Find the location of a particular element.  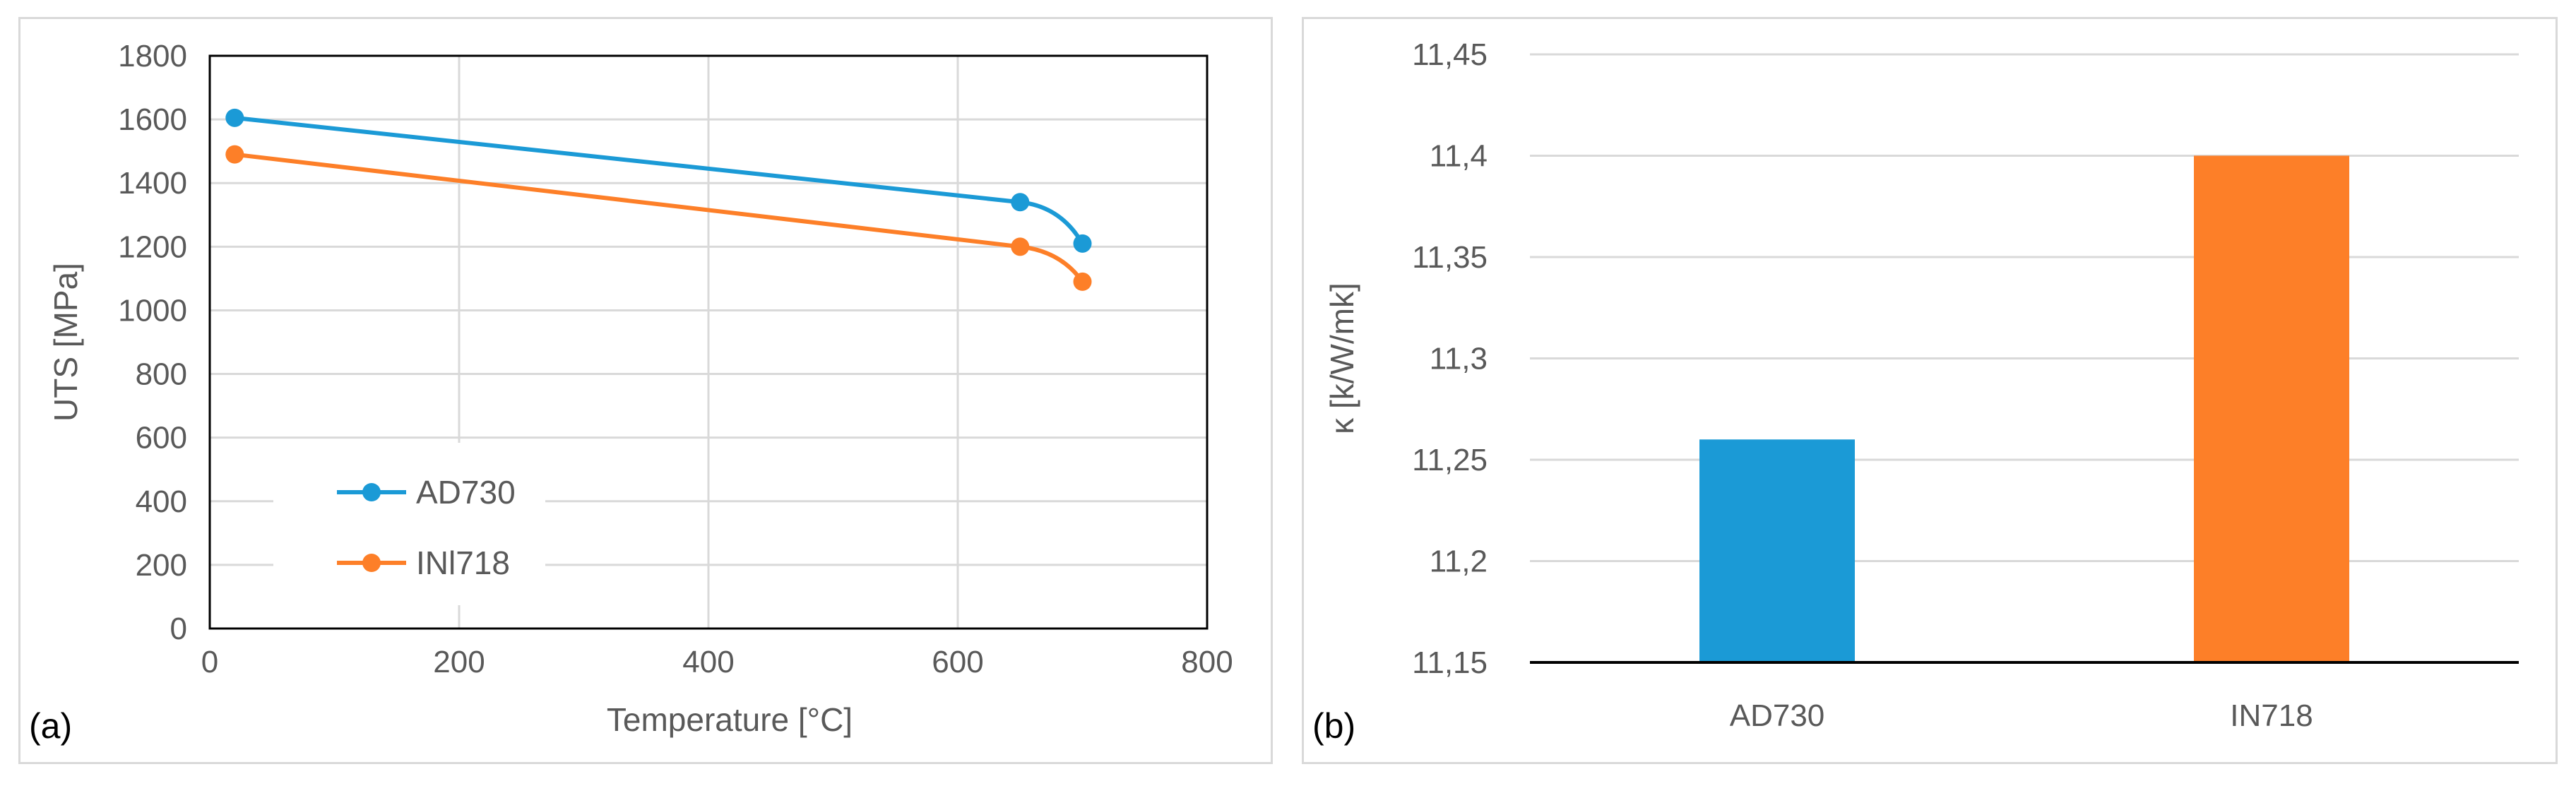

y-tick-label: 400 is located at coordinates (161, 501).